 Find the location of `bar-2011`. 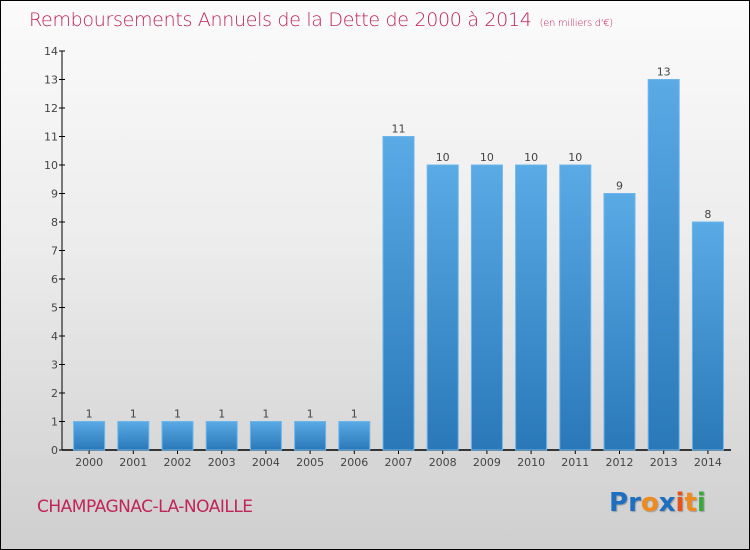

bar-2011 is located at coordinates (575, 307).